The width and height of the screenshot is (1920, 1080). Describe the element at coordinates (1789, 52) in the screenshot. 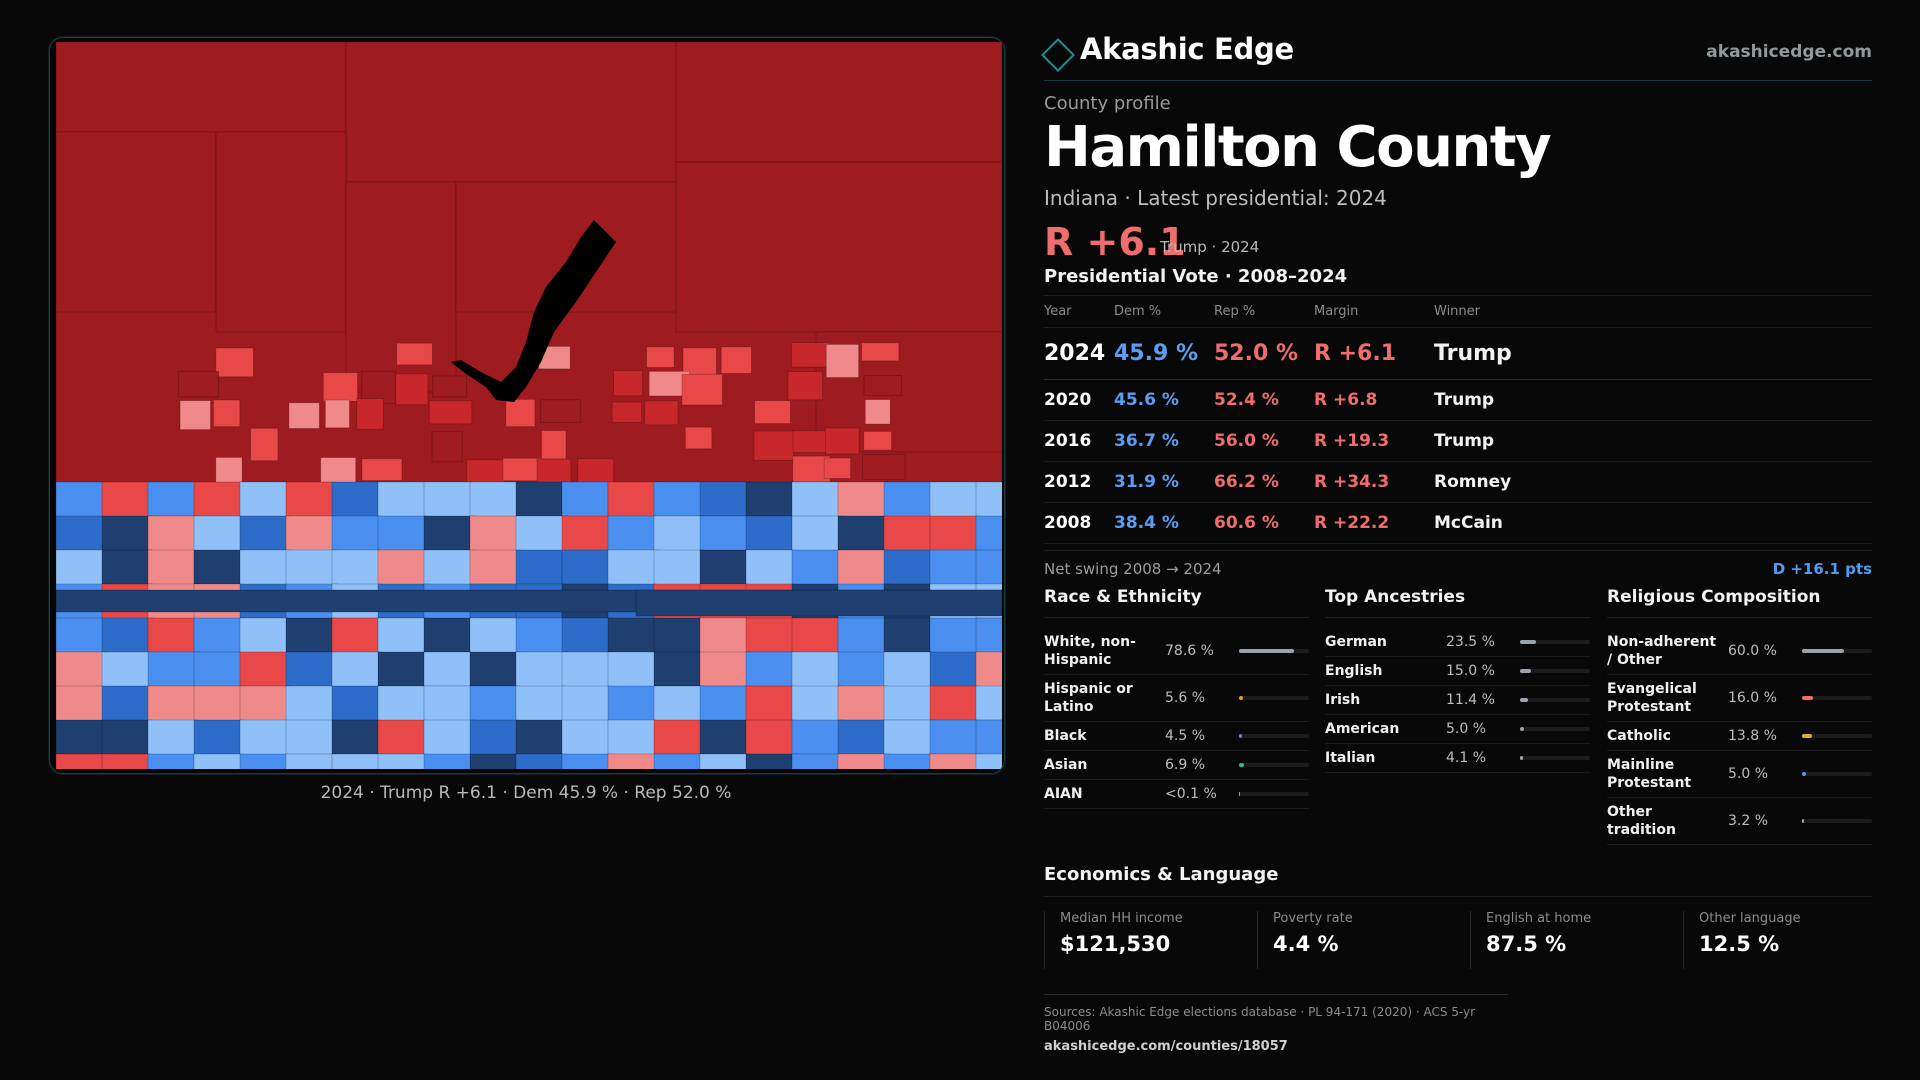

I see `brand-url-link: akashicedge.com` at that location.